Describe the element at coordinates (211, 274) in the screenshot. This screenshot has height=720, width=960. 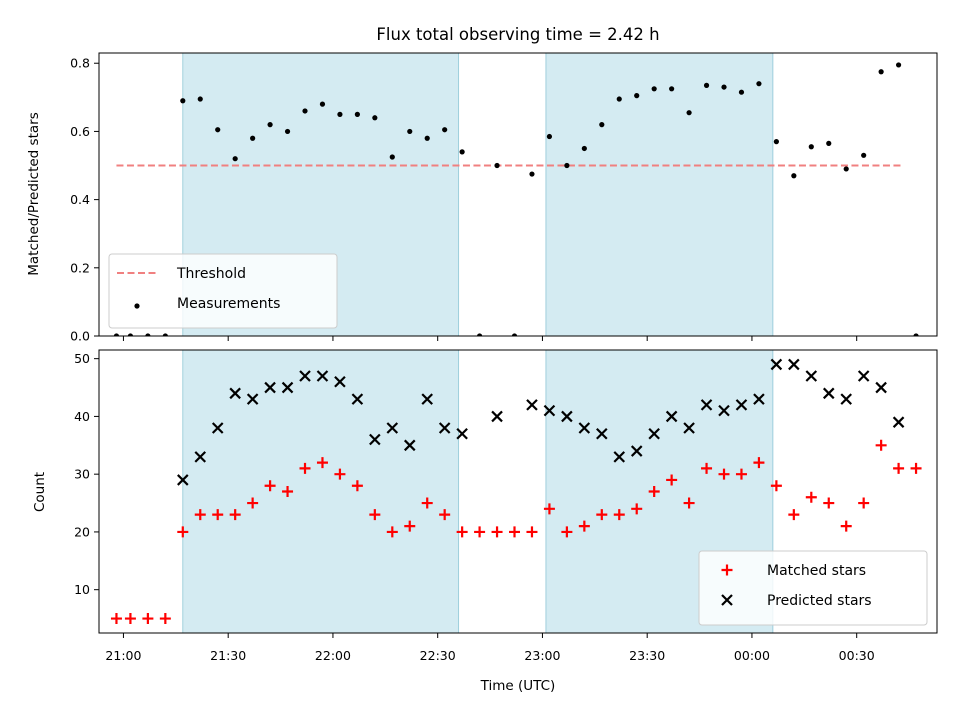
I see `legend-label: Threshold` at that location.